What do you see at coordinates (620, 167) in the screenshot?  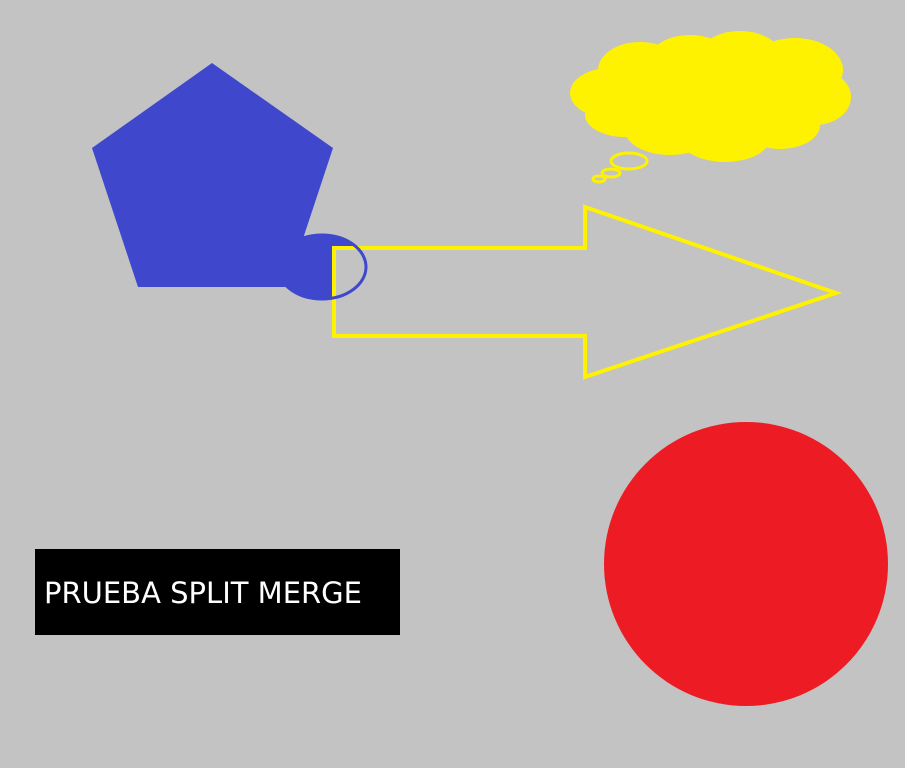 I see `thought-cloud-bubbles` at bounding box center [620, 167].